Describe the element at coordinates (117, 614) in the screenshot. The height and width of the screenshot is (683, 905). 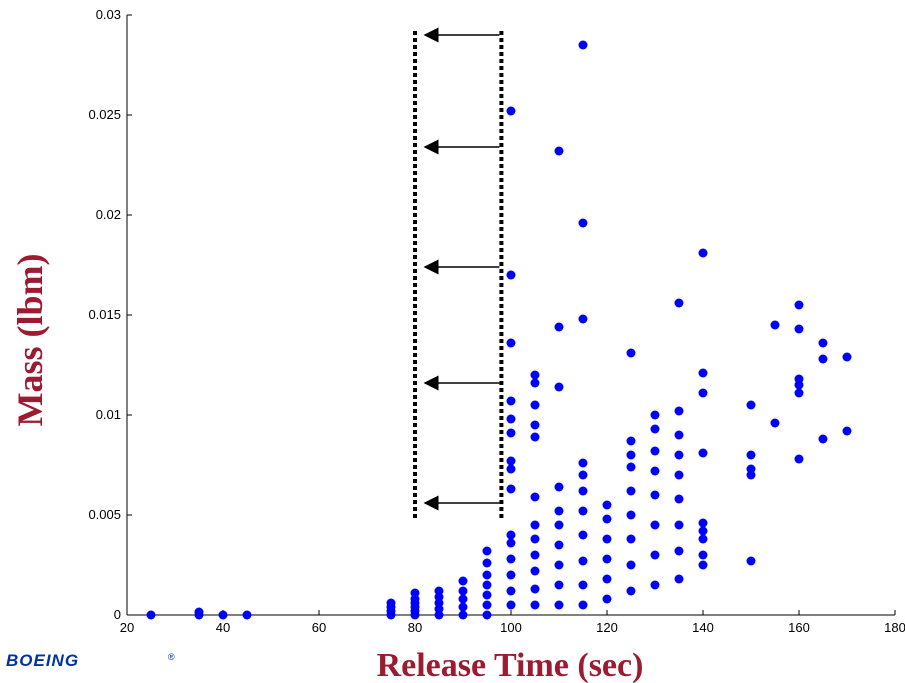
I see `y-tick-label: 0` at that location.